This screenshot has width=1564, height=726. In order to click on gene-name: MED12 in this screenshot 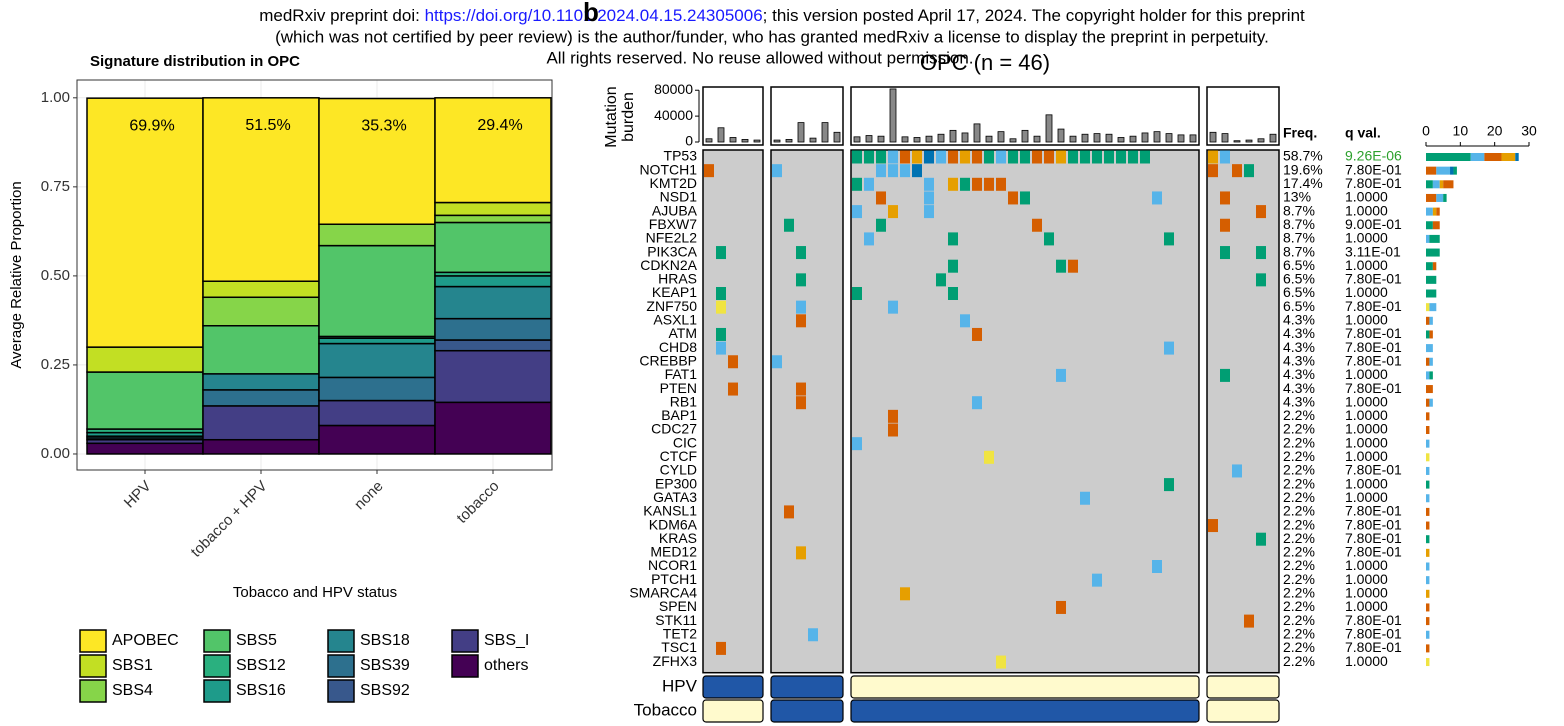, I will do `click(673, 552)`.